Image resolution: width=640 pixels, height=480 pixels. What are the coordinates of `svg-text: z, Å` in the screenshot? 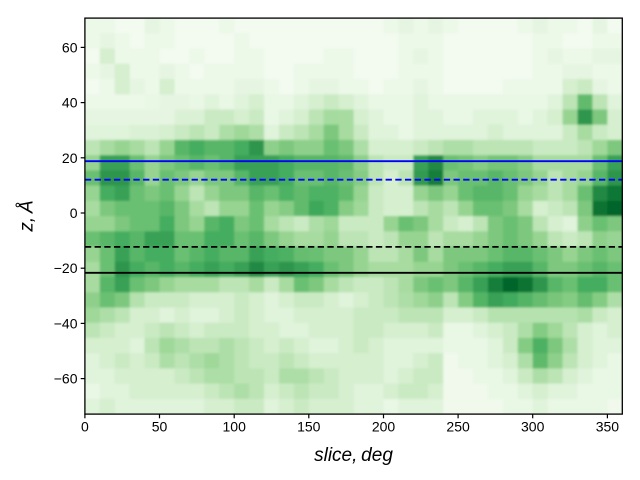 It's located at (27, 216).